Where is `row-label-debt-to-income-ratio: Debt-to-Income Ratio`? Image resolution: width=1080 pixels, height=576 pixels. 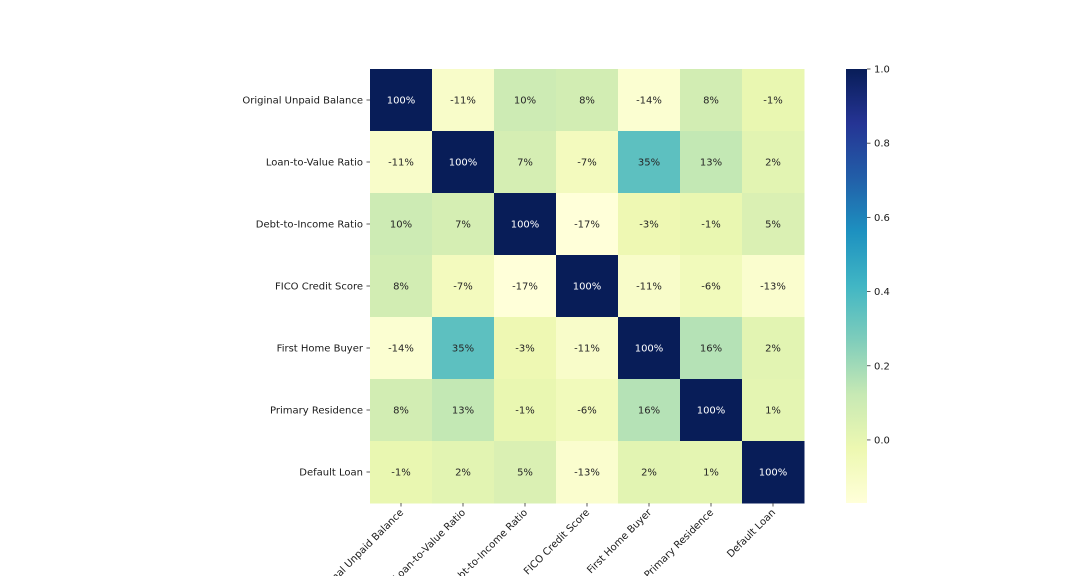
row-label-debt-to-income-ratio: Debt-to-Income Ratio is located at coordinates (309, 225).